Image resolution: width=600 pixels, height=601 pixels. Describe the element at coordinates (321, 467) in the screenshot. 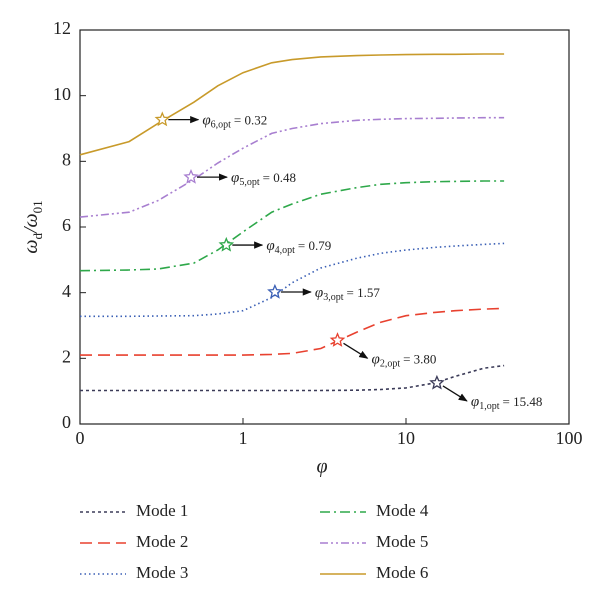

I see `x-axis-label: φ` at that location.